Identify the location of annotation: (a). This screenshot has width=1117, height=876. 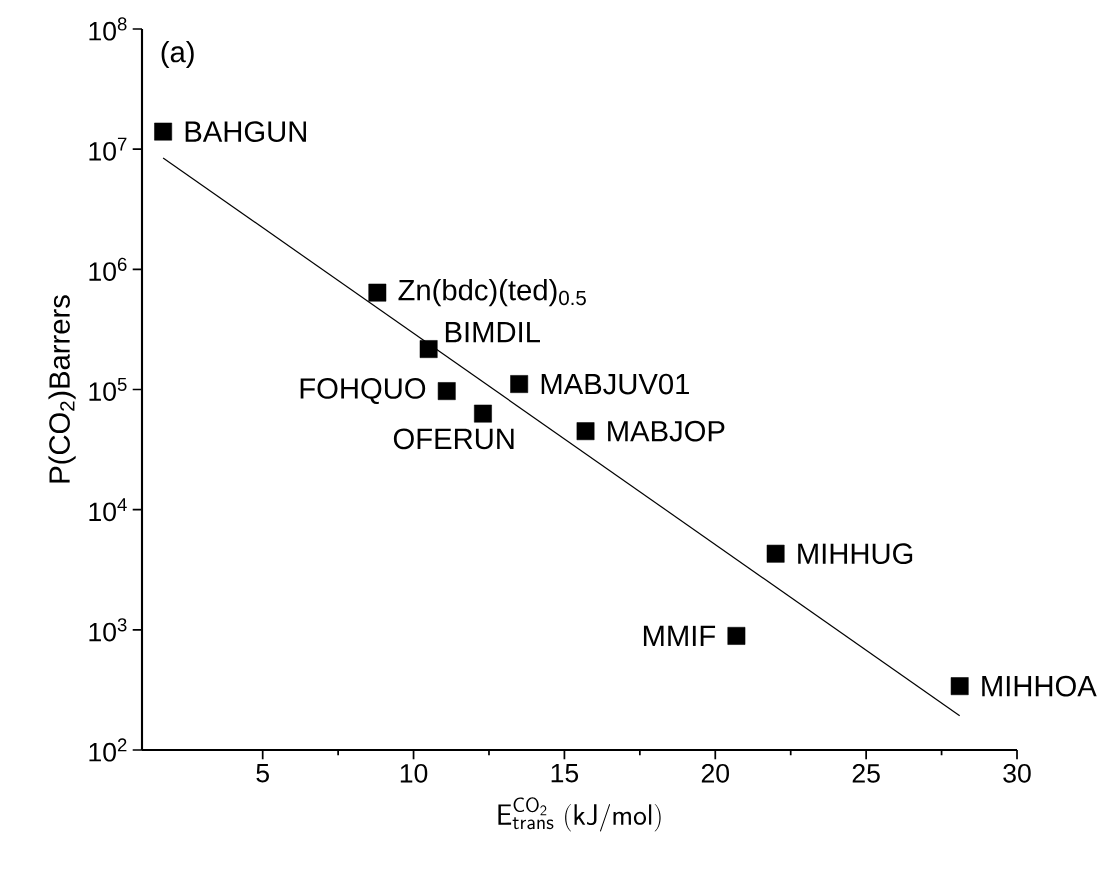
(177, 54).